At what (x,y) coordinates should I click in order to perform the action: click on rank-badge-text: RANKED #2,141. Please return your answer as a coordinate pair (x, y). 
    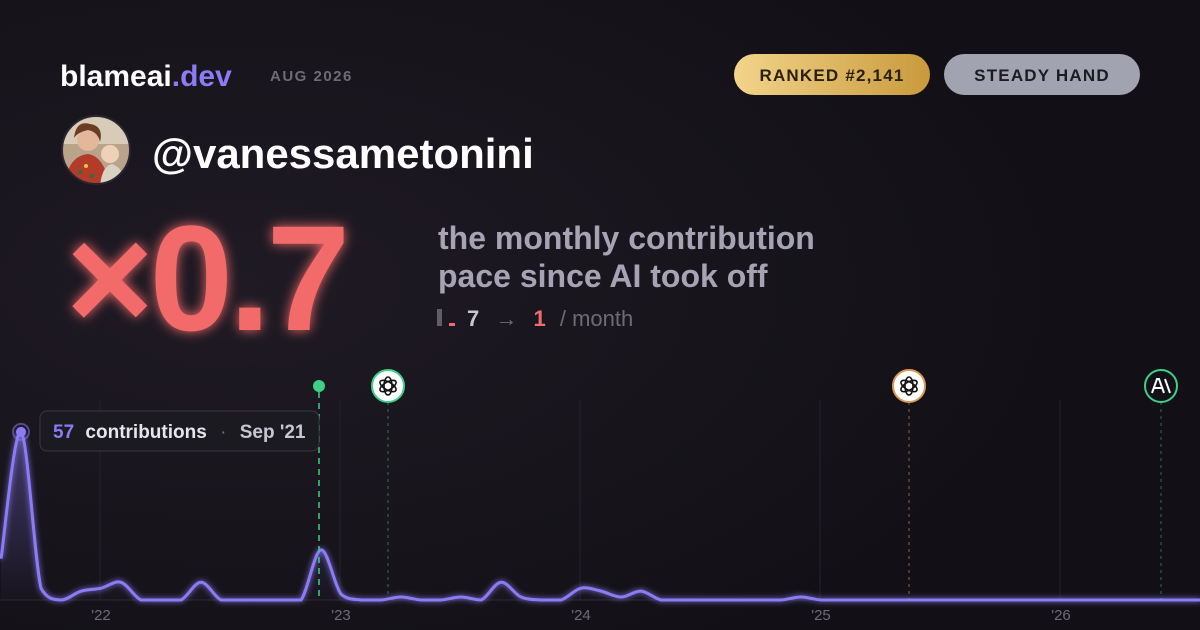
    Looking at the image, I should click on (831, 75).